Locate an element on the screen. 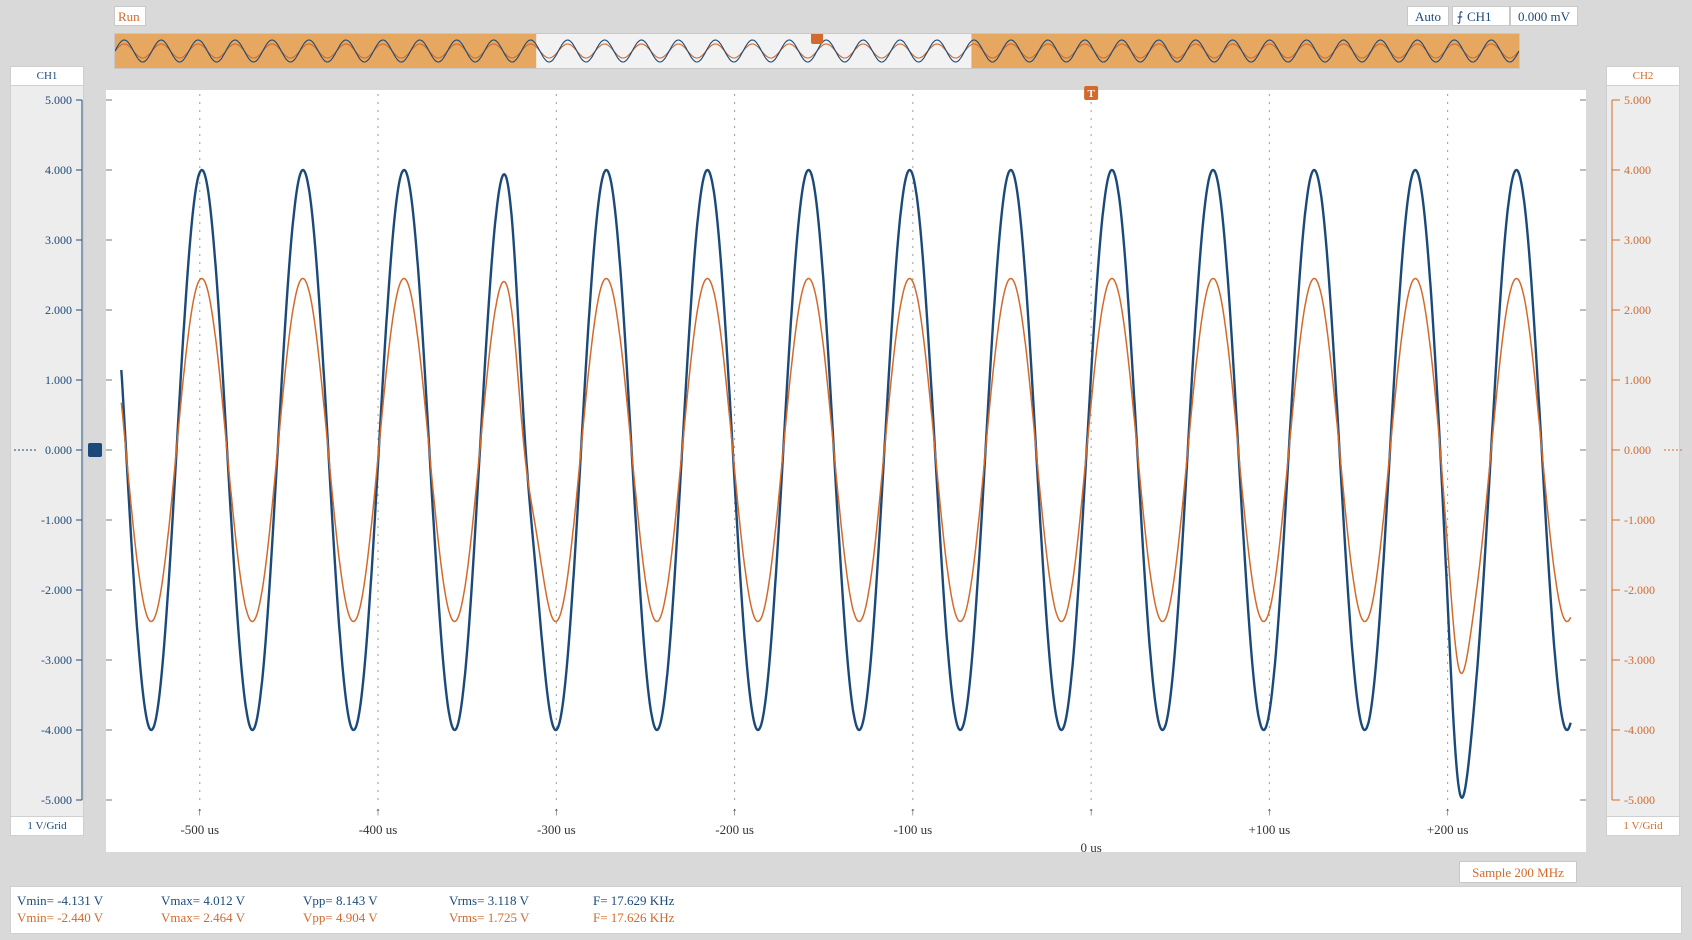  ch1-vrms: Vrms= 3.118 V is located at coordinates (489, 900).